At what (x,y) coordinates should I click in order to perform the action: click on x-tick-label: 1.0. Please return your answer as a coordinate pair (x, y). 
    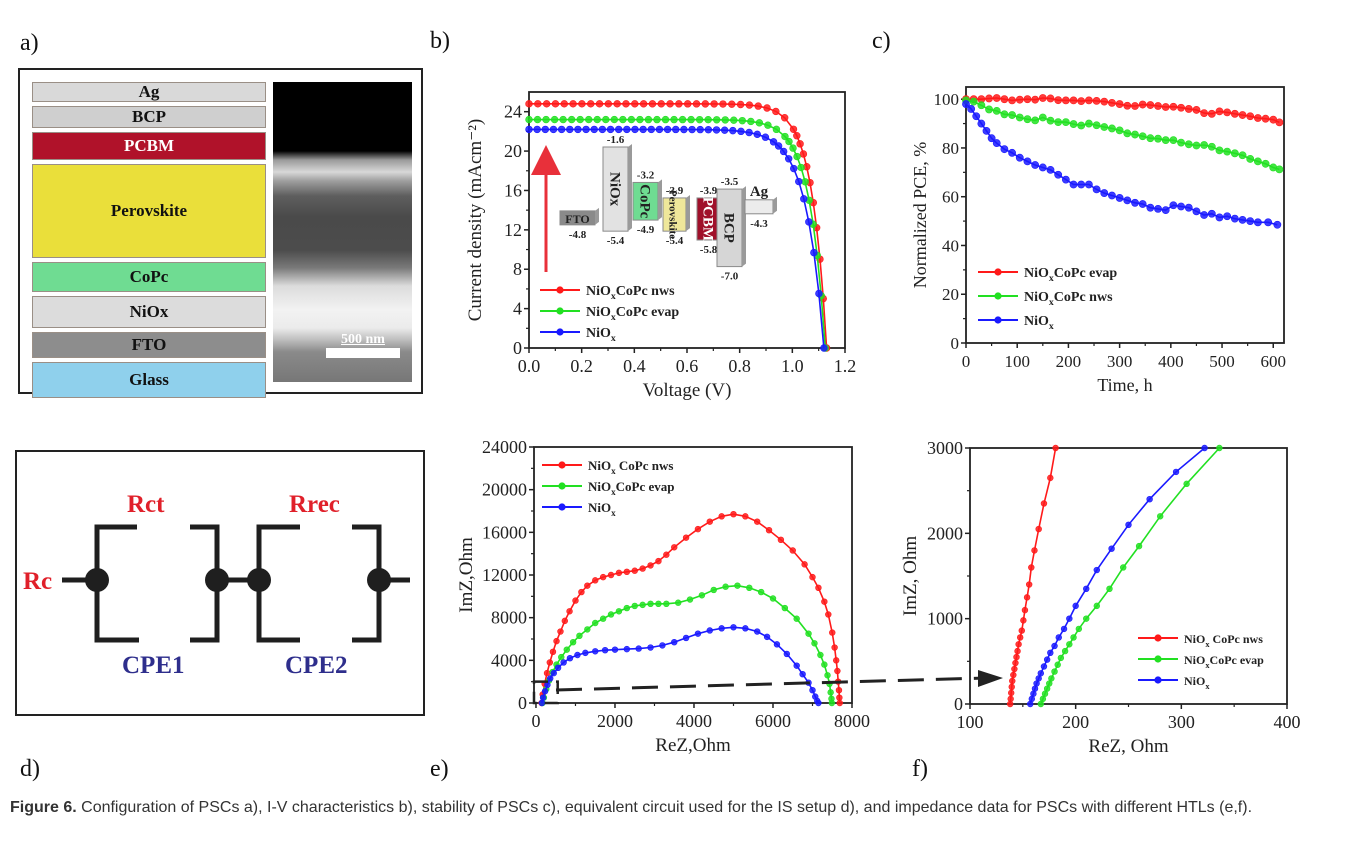
    Looking at the image, I should click on (792, 366).